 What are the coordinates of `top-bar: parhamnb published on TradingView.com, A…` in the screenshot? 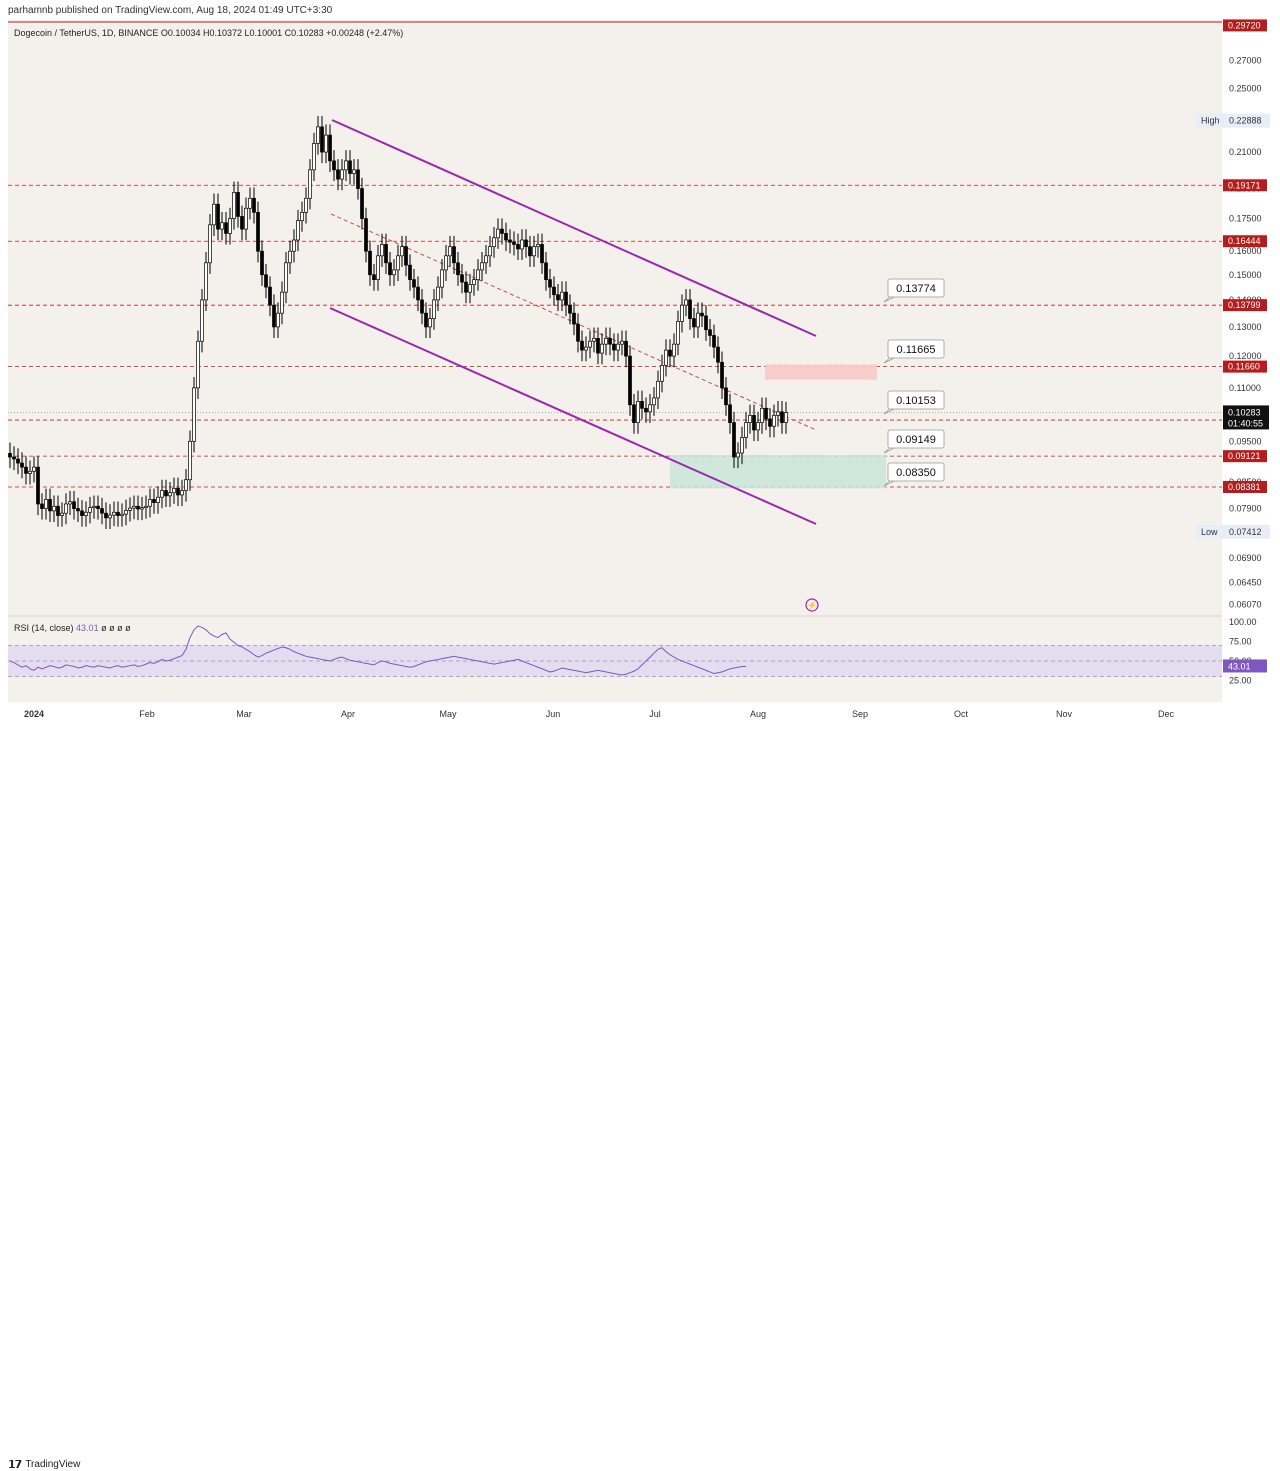 It's located at (640, 10).